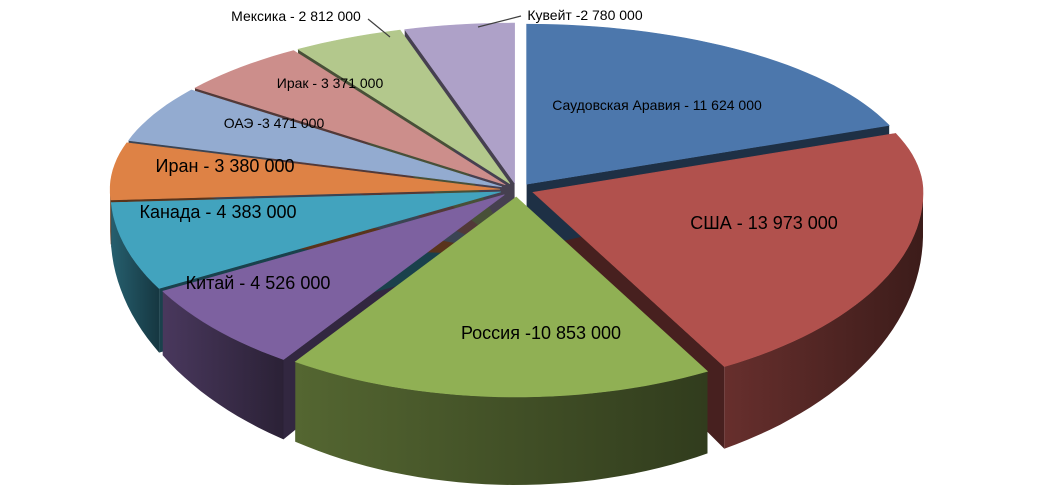 The image size is (1049, 493). Describe the element at coordinates (217, 212) in the screenshot. I see `data-label-canada: Канада - 4 383 000` at that location.